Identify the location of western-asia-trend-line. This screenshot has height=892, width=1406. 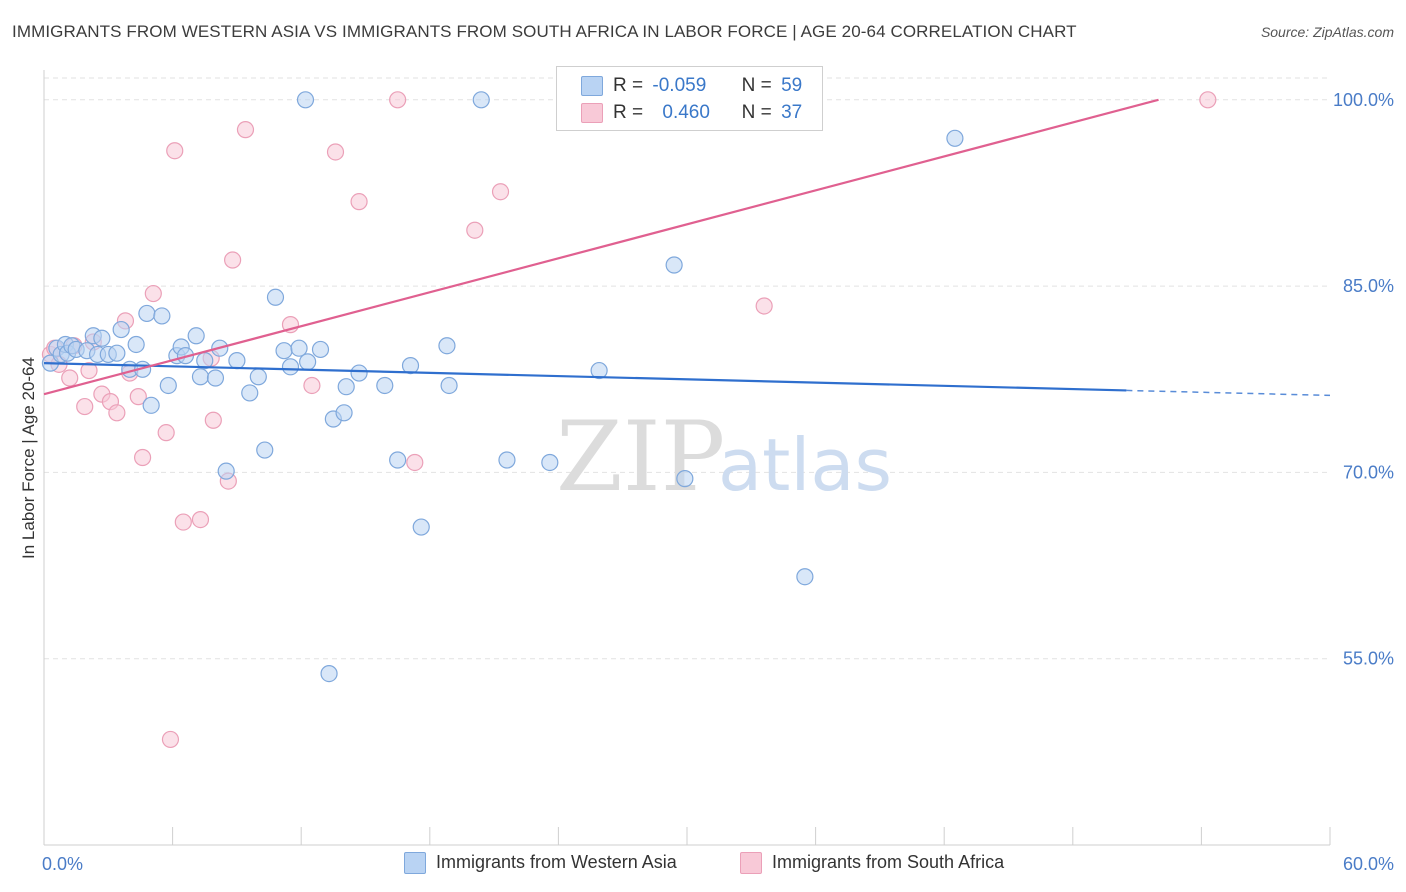
(585, 377).